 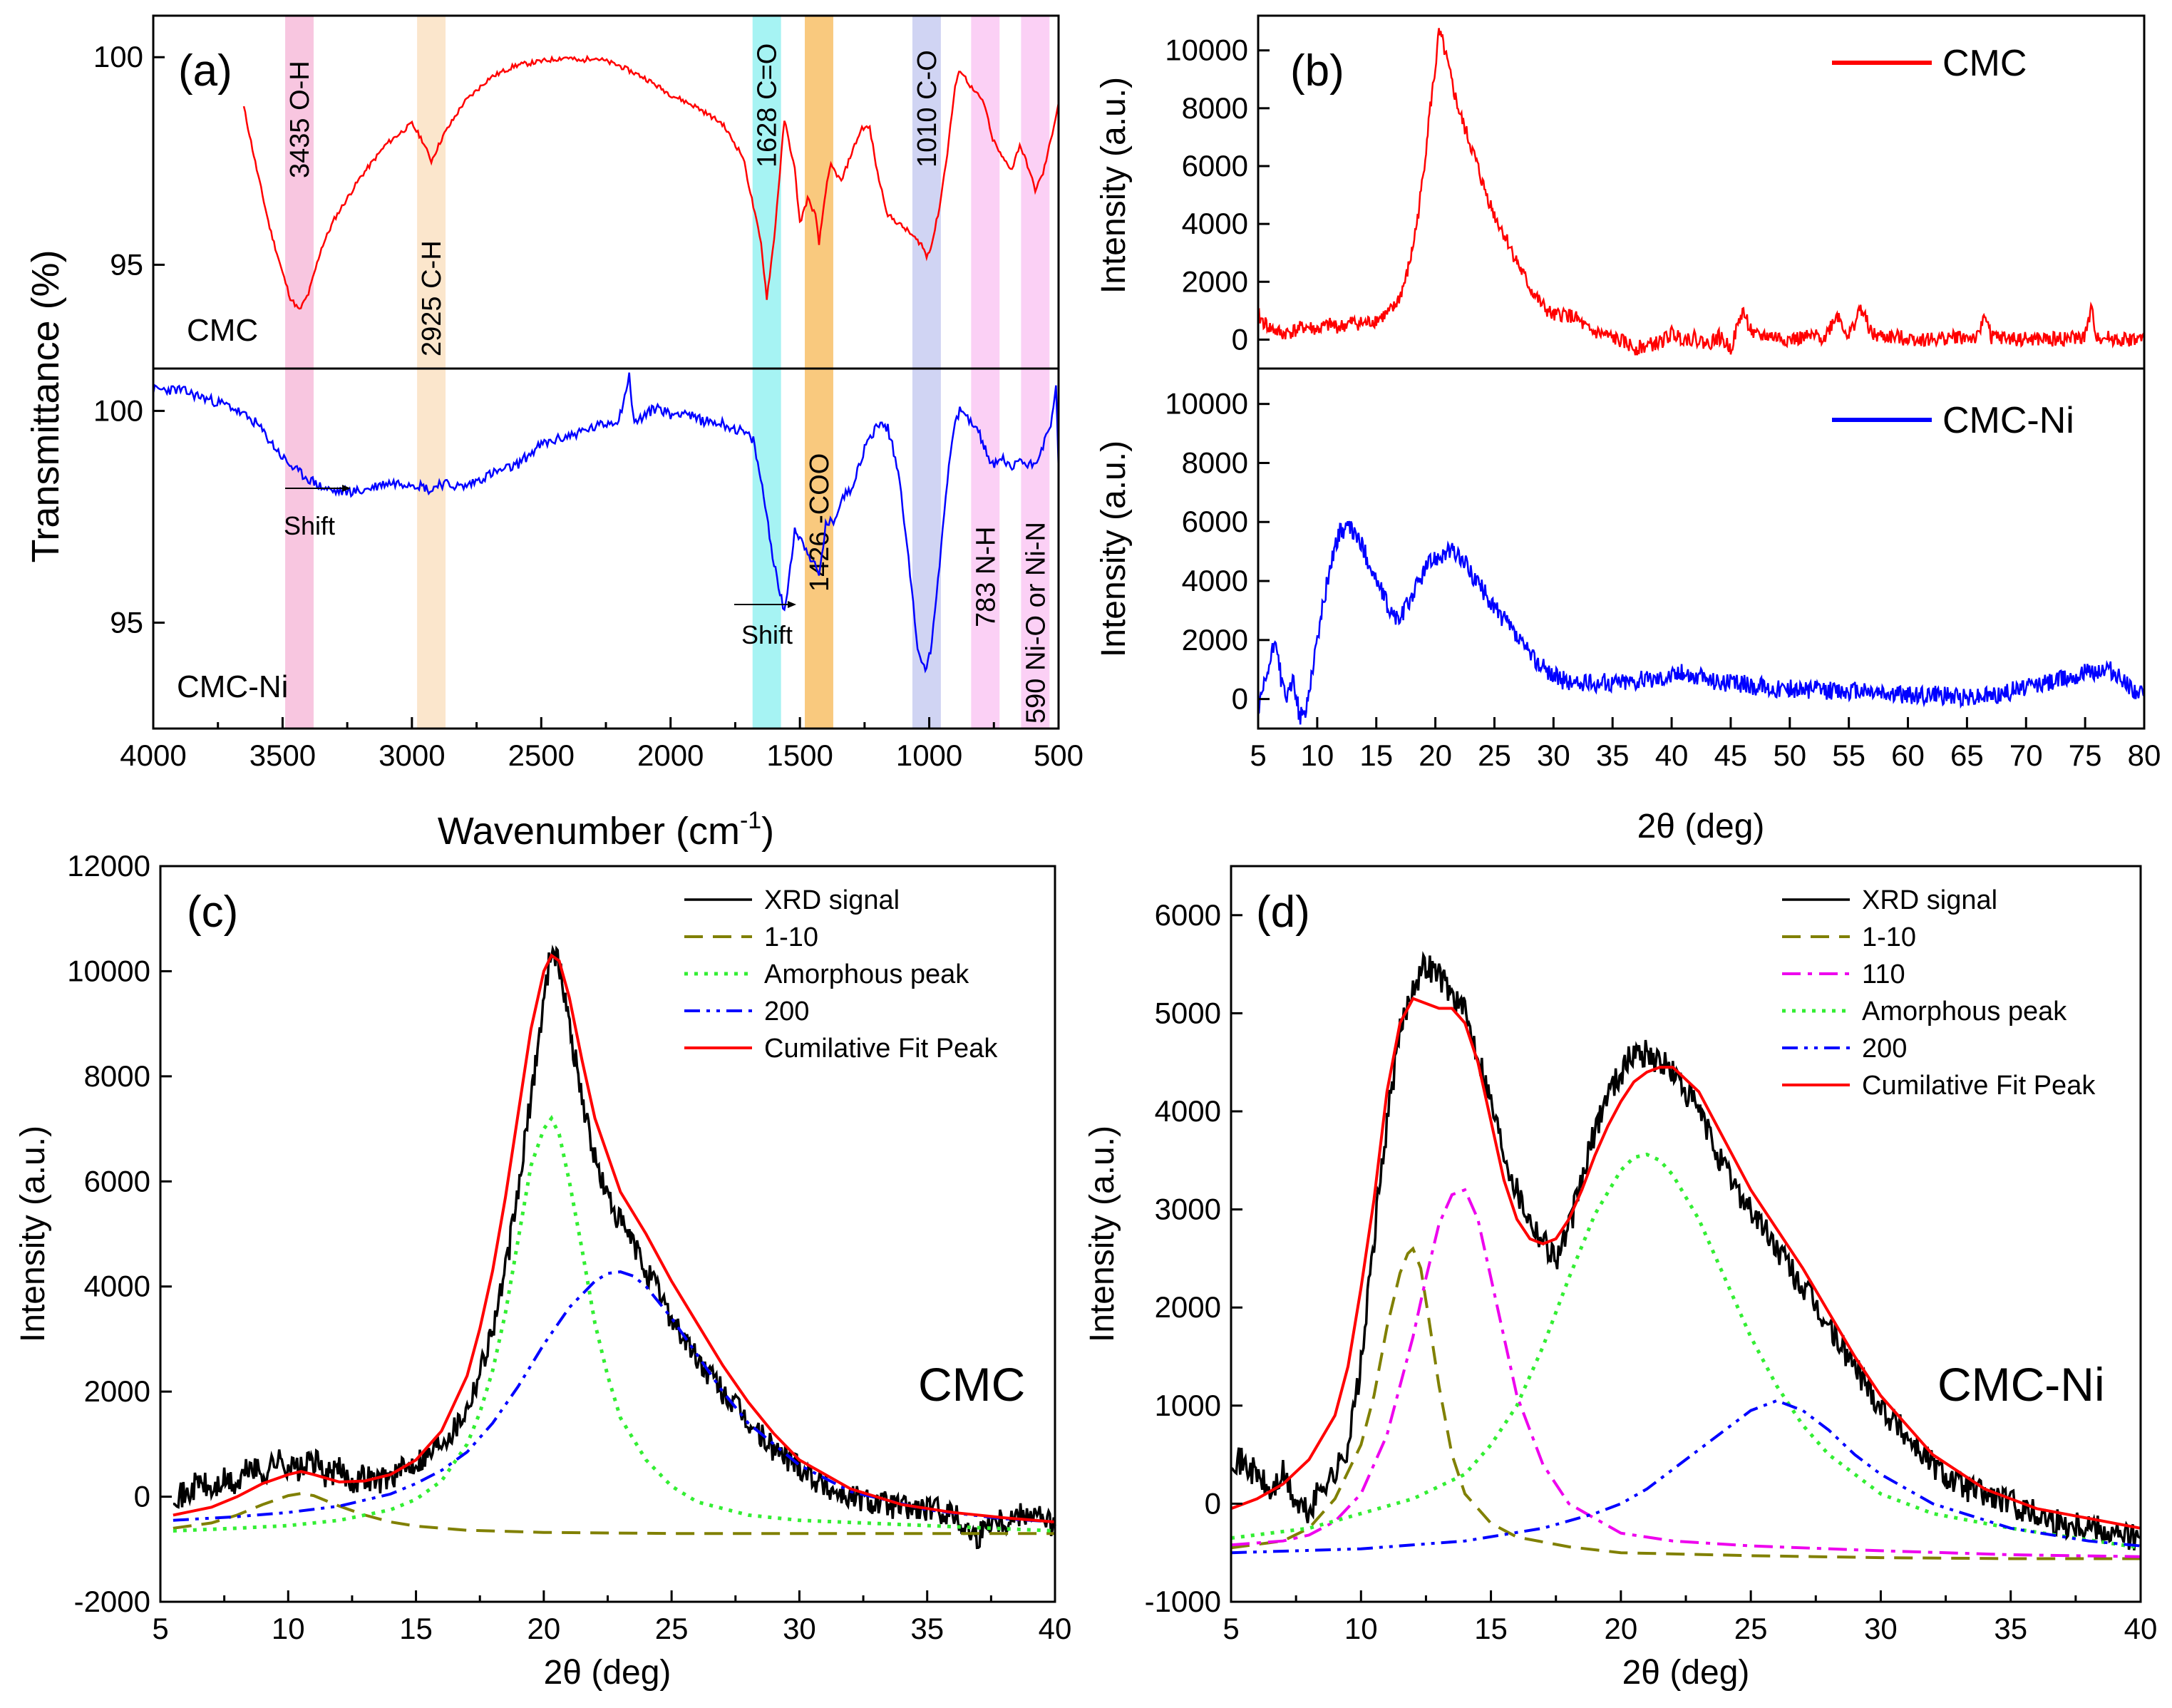 What do you see at coordinates (1881, 1629) in the screenshot?
I see `d-xtick-label: 30` at bounding box center [1881, 1629].